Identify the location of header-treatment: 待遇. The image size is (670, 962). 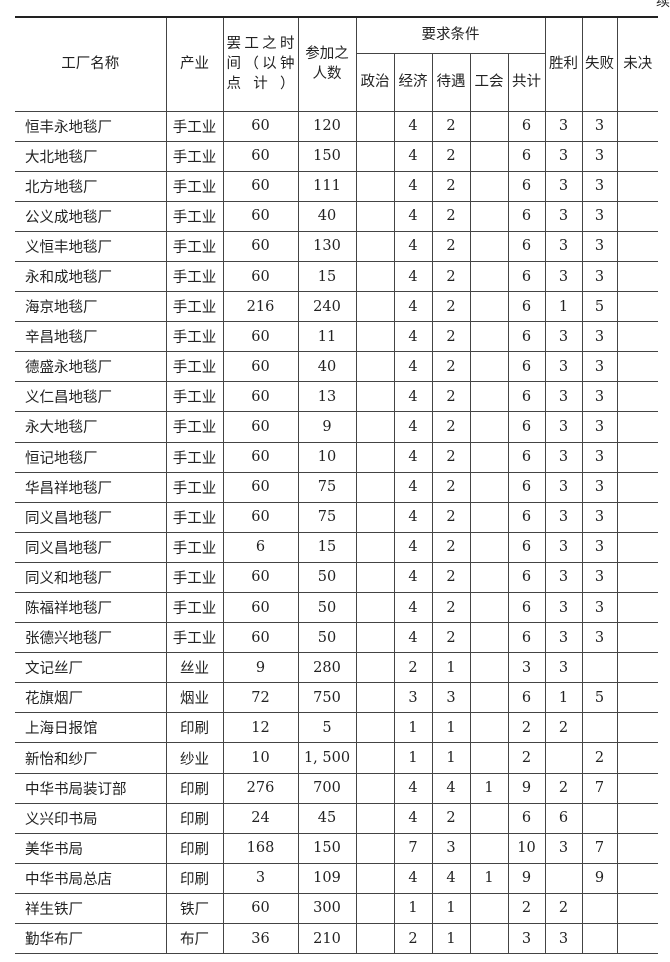
(451, 82).